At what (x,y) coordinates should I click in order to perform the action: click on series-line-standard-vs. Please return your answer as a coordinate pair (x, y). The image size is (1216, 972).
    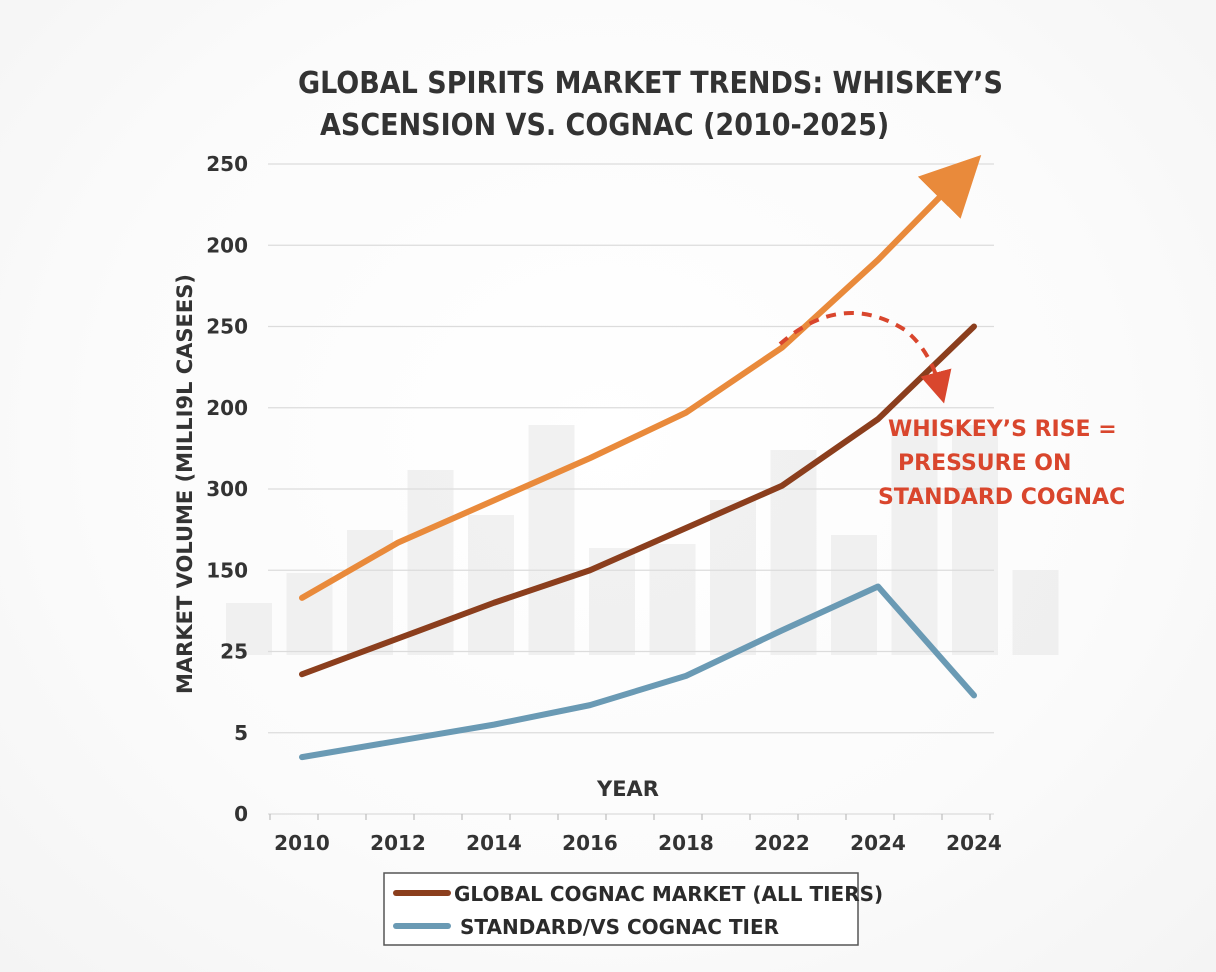
    Looking at the image, I should click on (638, 672).